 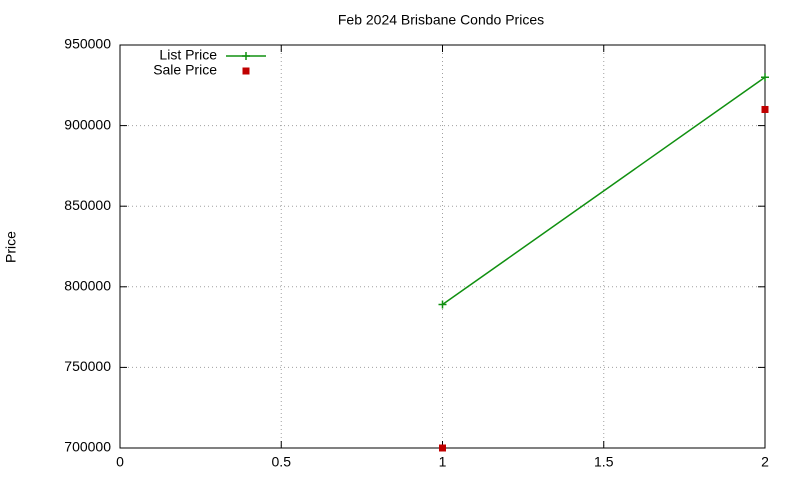 What do you see at coordinates (87, 205) in the screenshot?
I see `y-tick-label: 850000` at bounding box center [87, 205].